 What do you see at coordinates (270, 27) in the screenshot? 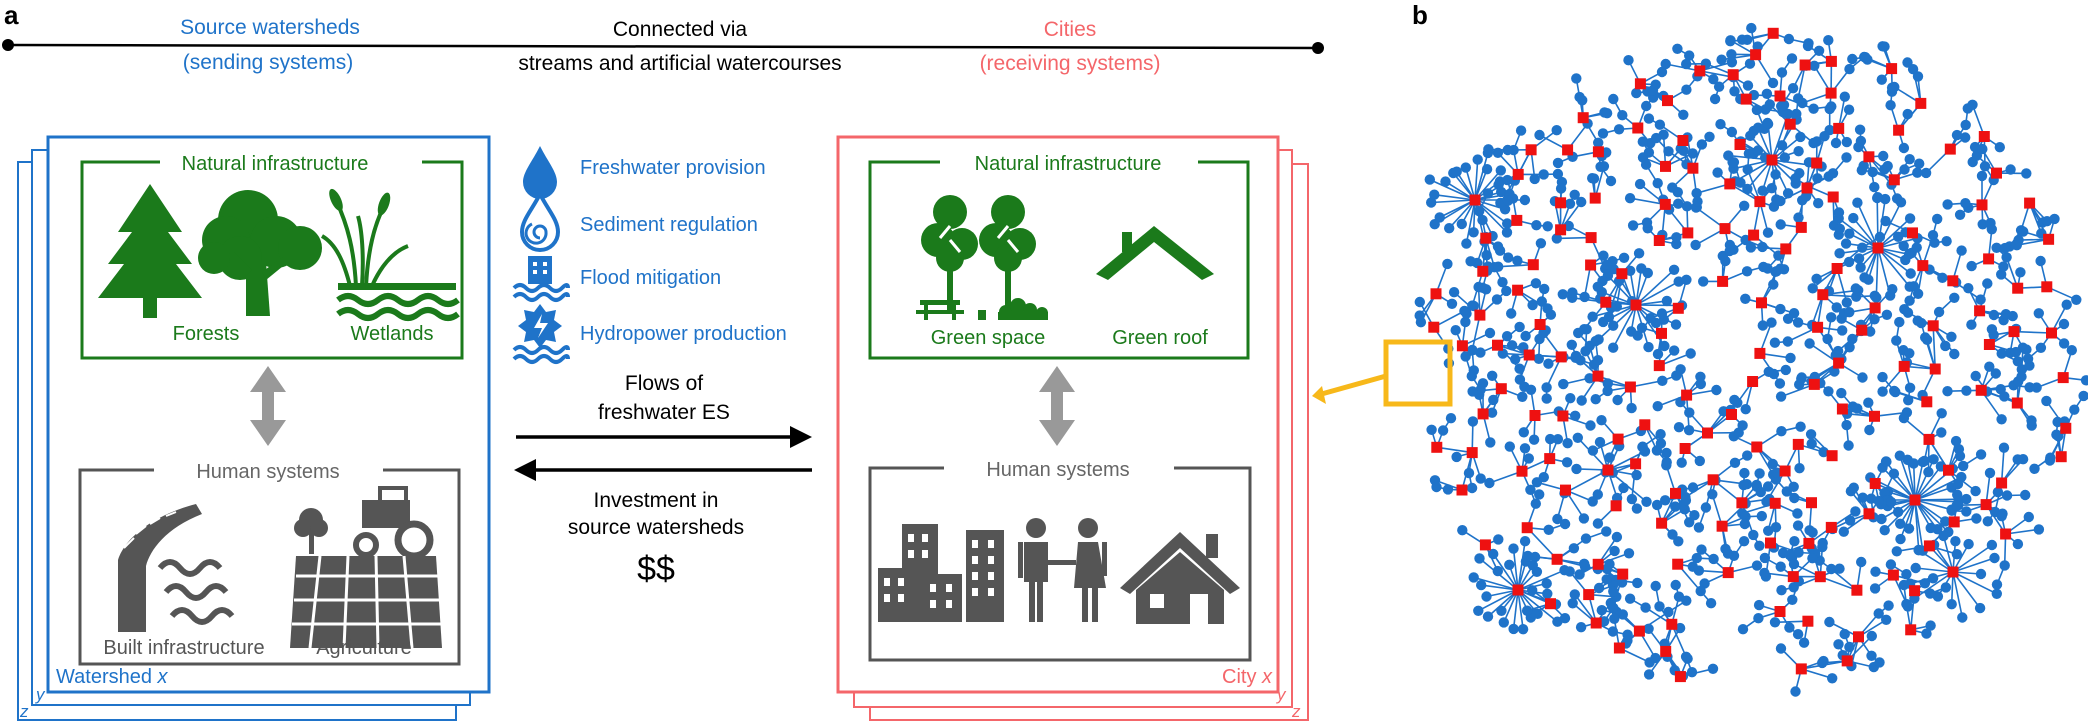
I see `source-title: Source watersheds` at bounding box center [270, 27].